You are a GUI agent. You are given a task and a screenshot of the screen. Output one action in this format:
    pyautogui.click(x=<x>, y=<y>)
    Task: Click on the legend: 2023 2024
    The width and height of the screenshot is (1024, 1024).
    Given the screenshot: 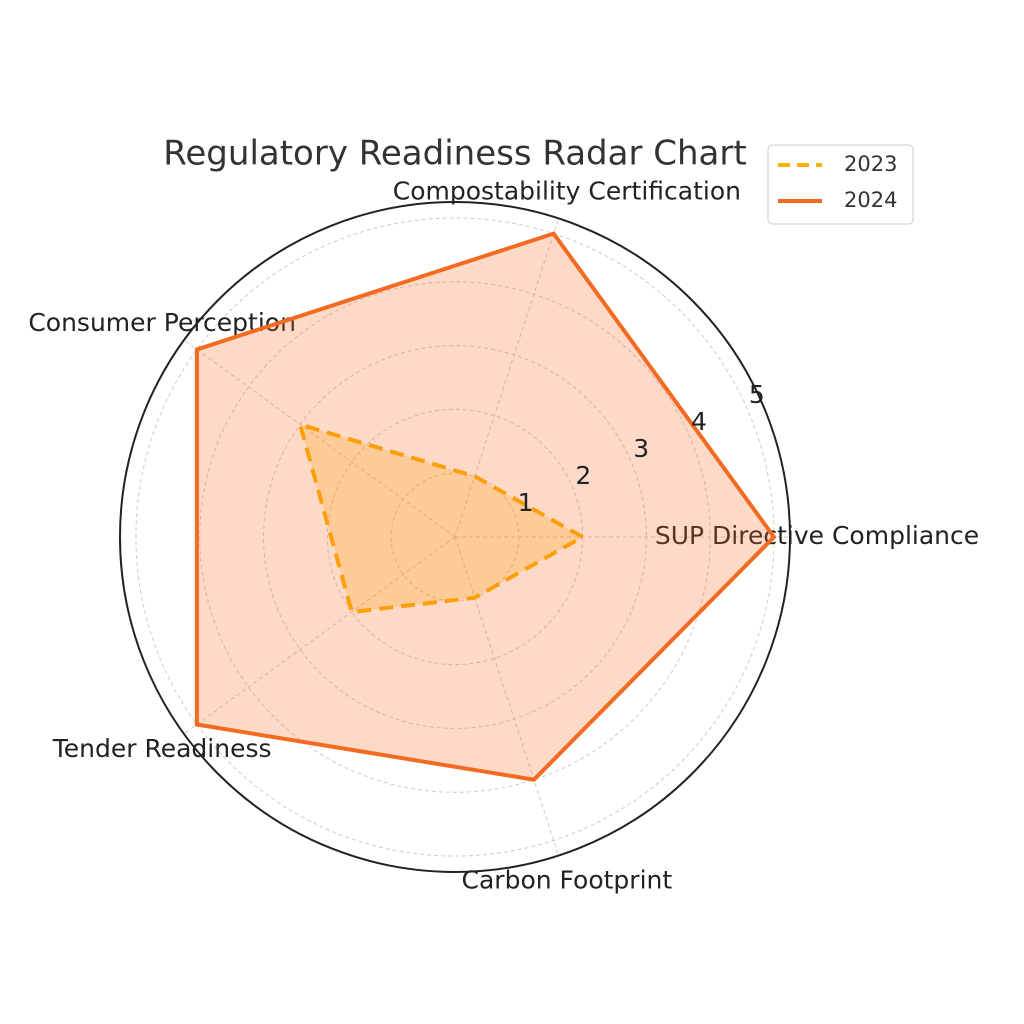 What is the action you would take?
    pyautogui.click(x=840, y=184)
    